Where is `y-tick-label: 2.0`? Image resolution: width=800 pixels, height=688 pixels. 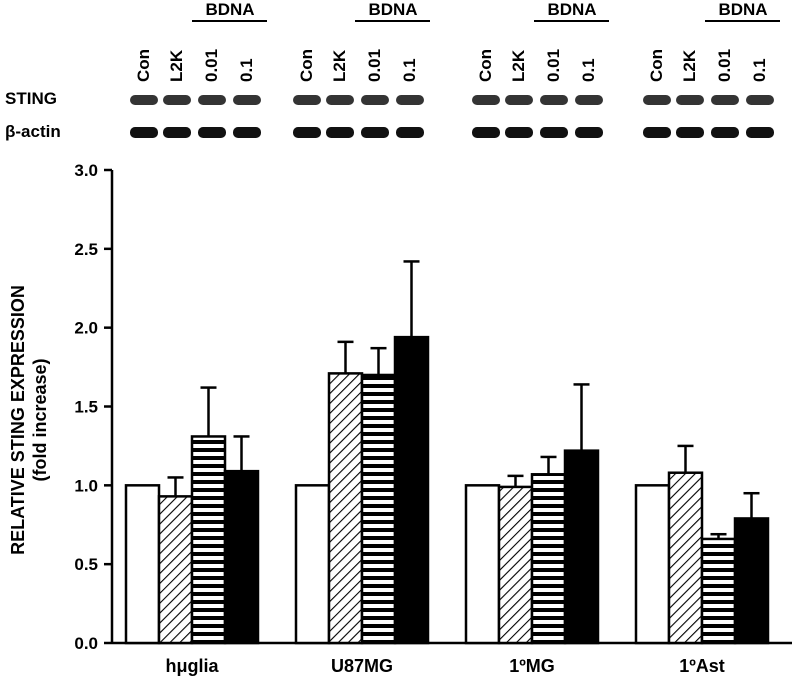
y-tick-label: 2.0 is located at coordinates (86, 328).